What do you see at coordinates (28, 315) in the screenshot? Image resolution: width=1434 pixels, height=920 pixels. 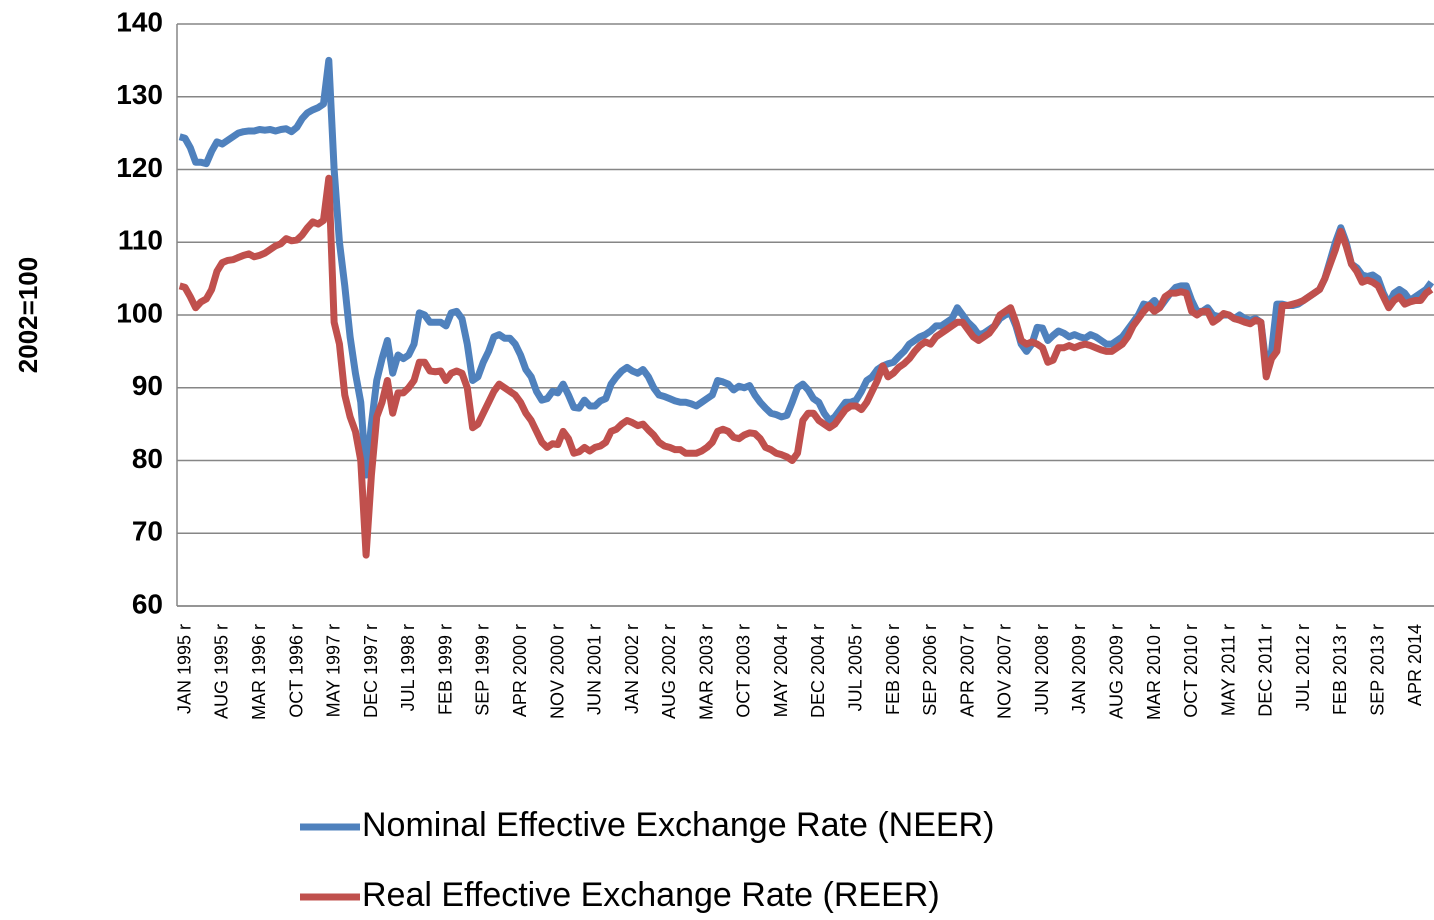 I see `y-axis-title: 2002=100` at bounding box center [28, 315].